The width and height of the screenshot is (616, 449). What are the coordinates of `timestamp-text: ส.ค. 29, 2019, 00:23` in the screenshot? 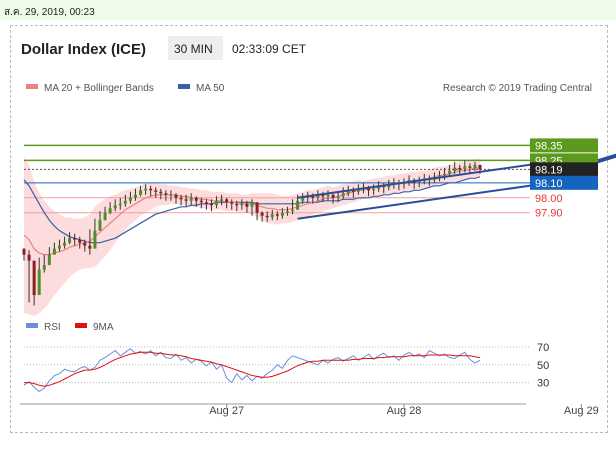 It's located at (49, 12).